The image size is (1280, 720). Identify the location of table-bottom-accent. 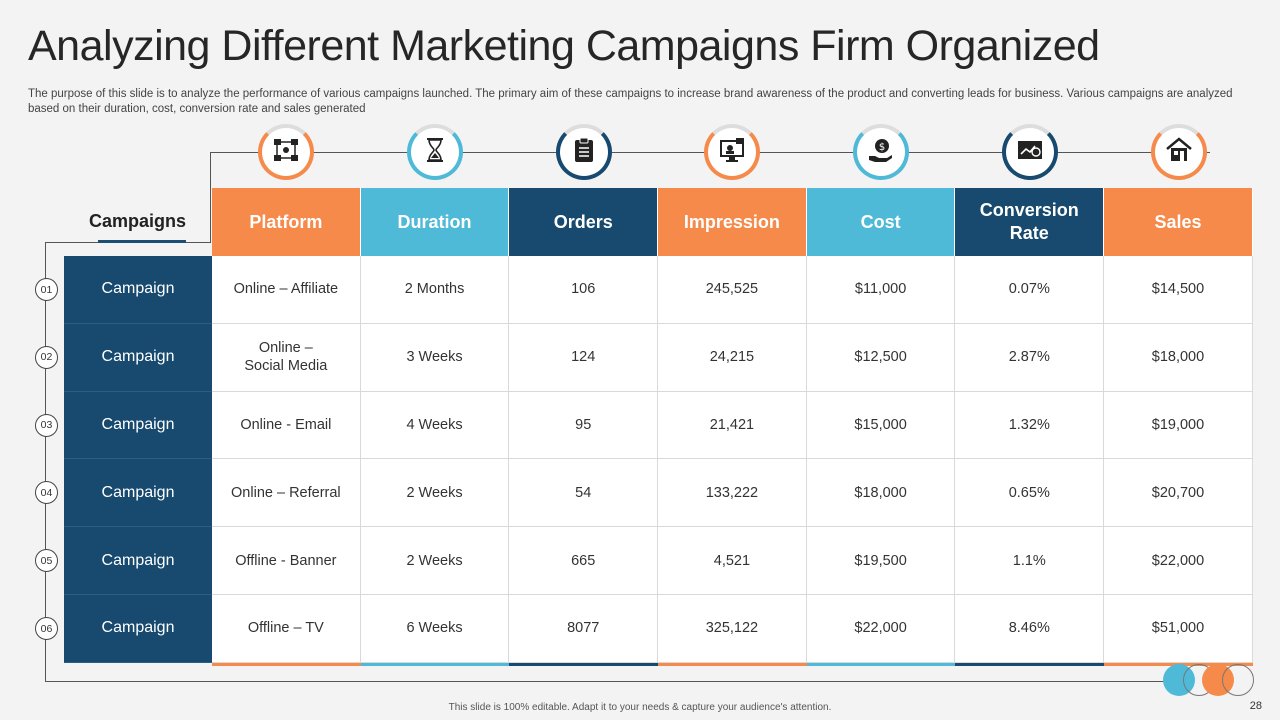
(732, 664).